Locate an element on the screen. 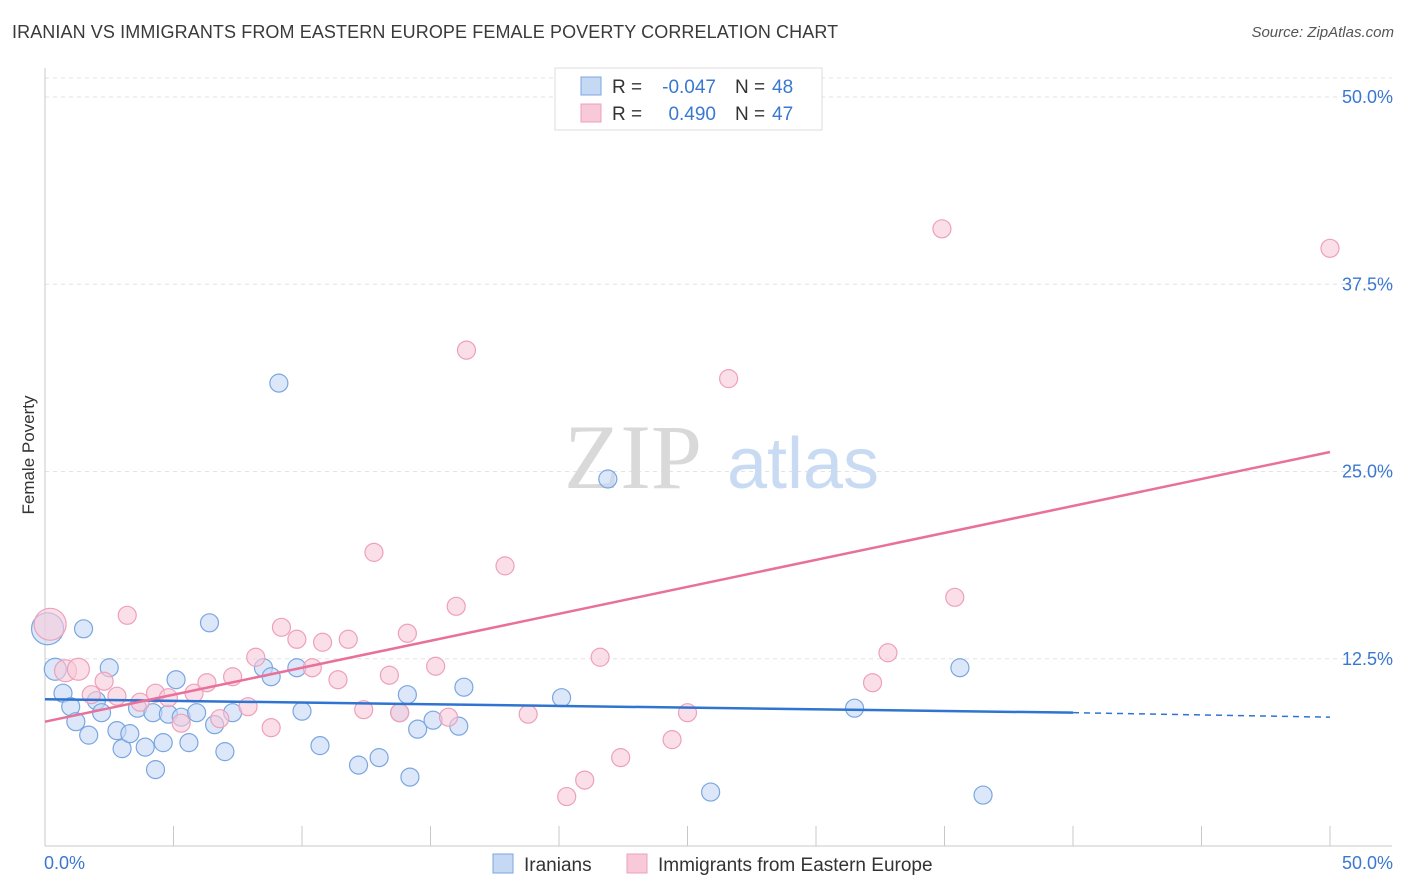 The image size is (1406, 892). y-tick-label: 12.5% is located at coordinates (1367, 659).